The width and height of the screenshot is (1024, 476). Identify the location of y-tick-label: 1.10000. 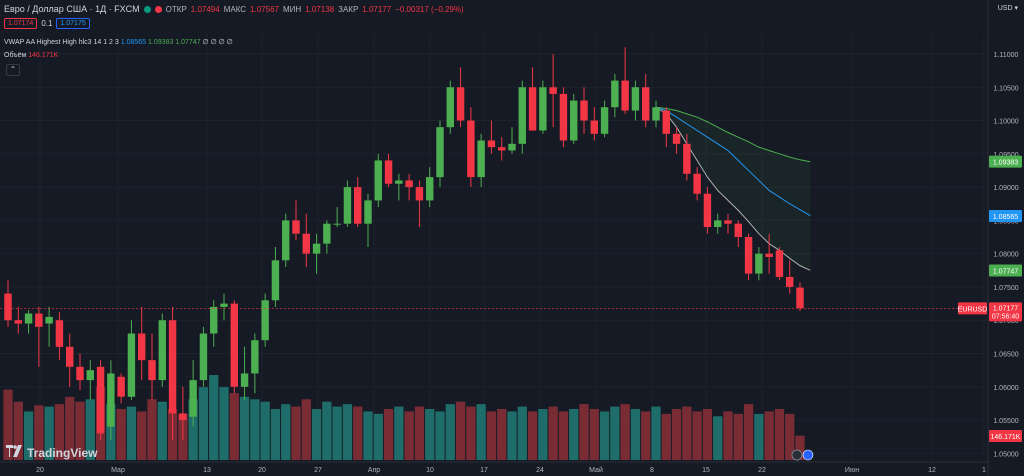
(1005, 122).